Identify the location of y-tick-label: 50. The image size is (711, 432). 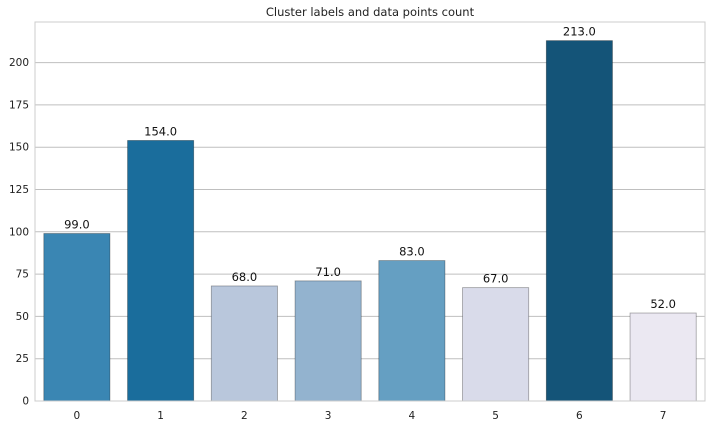
(22, 317).